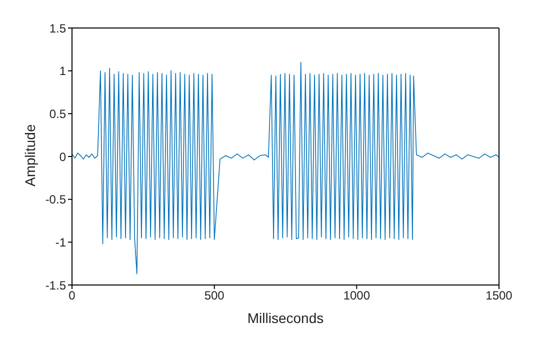 The width and height of the screenshot is (560, 337). What do you see at coordinates (62, 71) in the screenshot?
I see `y-tick-label: 1` at bounding box center [62, 71].